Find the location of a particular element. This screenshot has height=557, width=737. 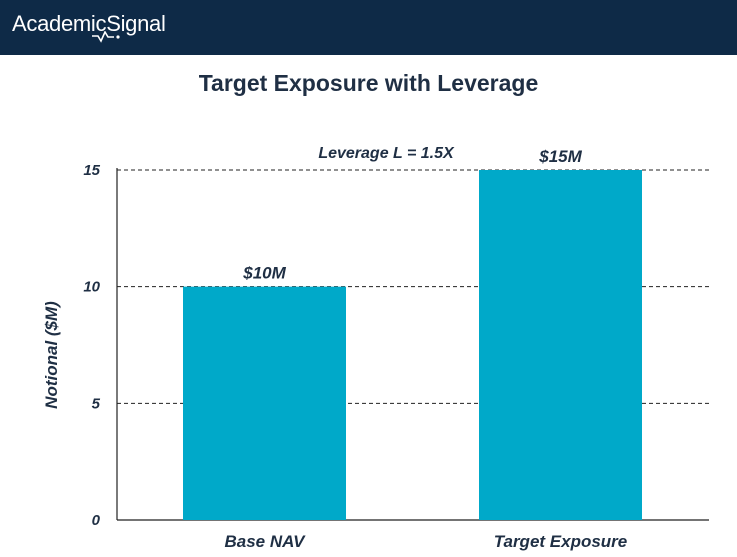

x-tick-label-2: Target Exposure is located at coordinates (561, 541).